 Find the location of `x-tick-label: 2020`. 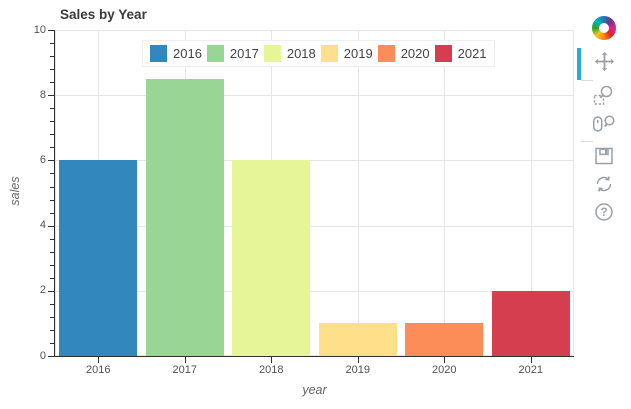

x-tick-label: 2020 is located at coordinates (444, 370).